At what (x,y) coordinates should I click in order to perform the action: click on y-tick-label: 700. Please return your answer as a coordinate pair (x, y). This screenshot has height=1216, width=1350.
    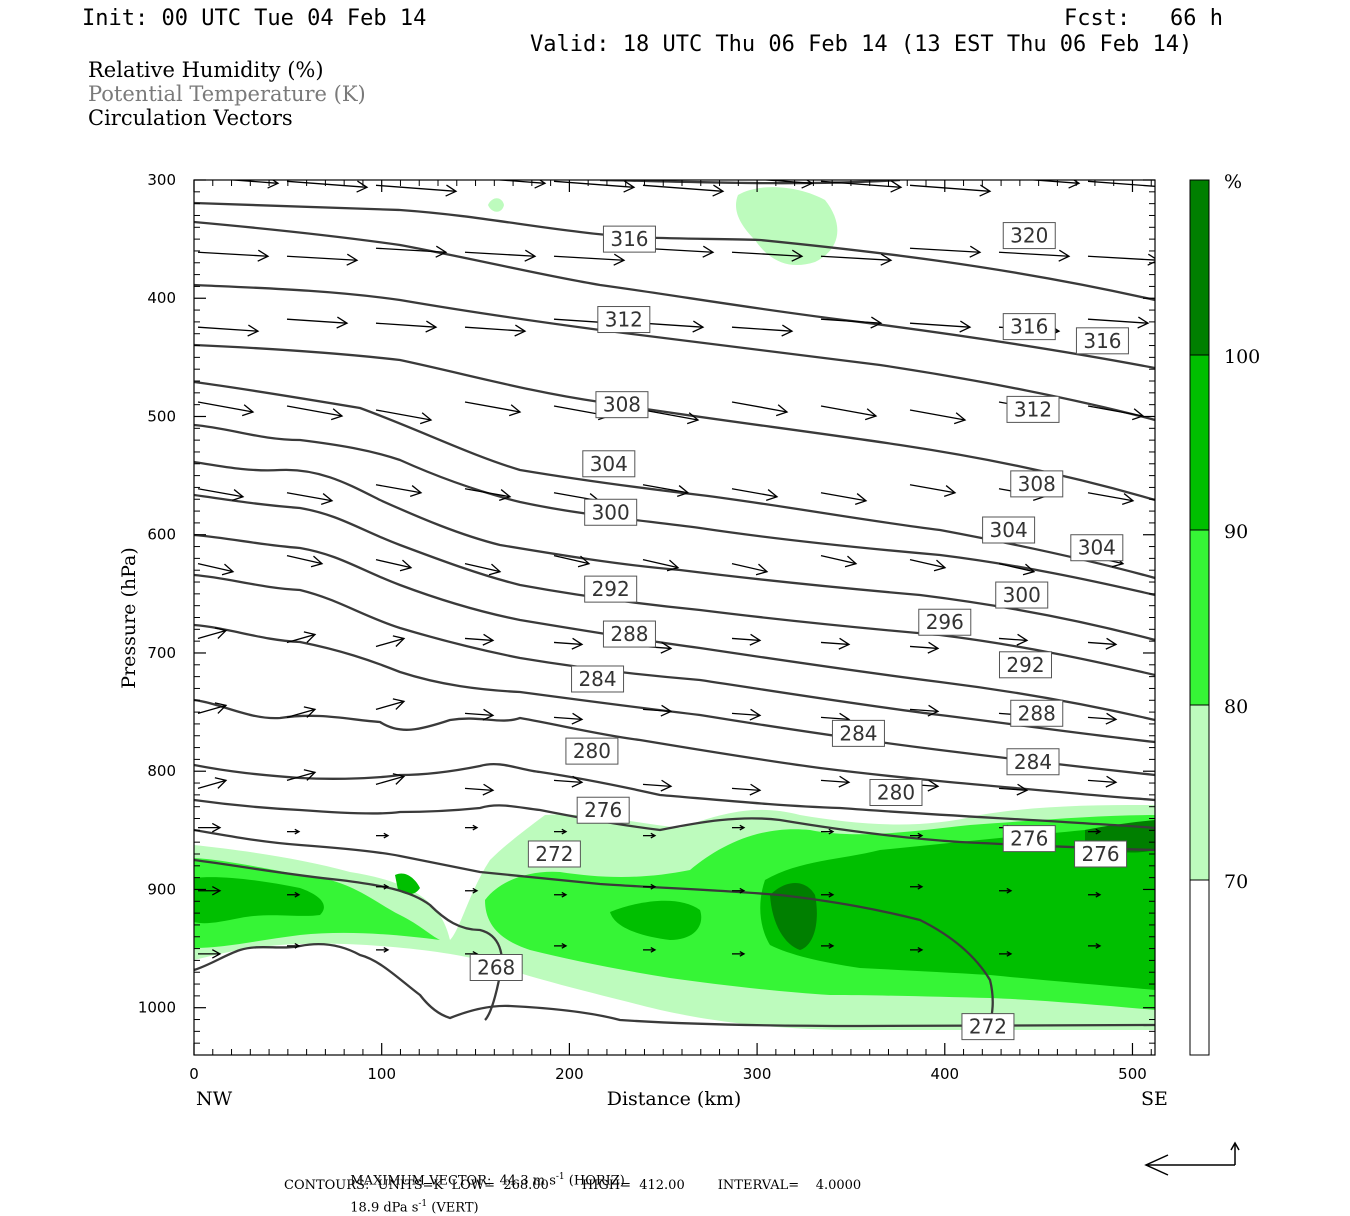
    Looking at the image, I should click on (161, 653).